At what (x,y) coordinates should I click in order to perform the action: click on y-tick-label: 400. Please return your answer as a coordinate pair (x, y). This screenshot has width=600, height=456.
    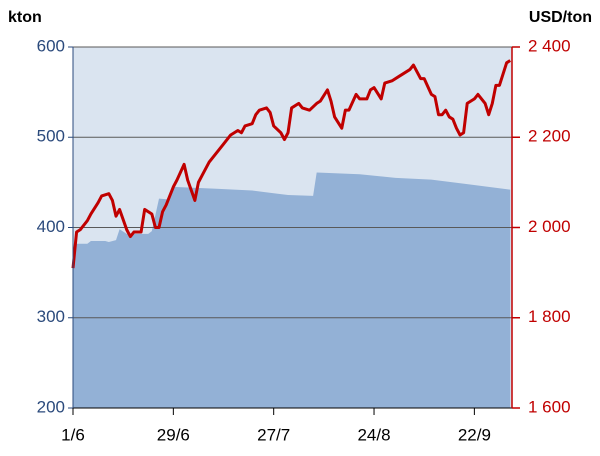
    Looking at the image, I should click on (51, 226).